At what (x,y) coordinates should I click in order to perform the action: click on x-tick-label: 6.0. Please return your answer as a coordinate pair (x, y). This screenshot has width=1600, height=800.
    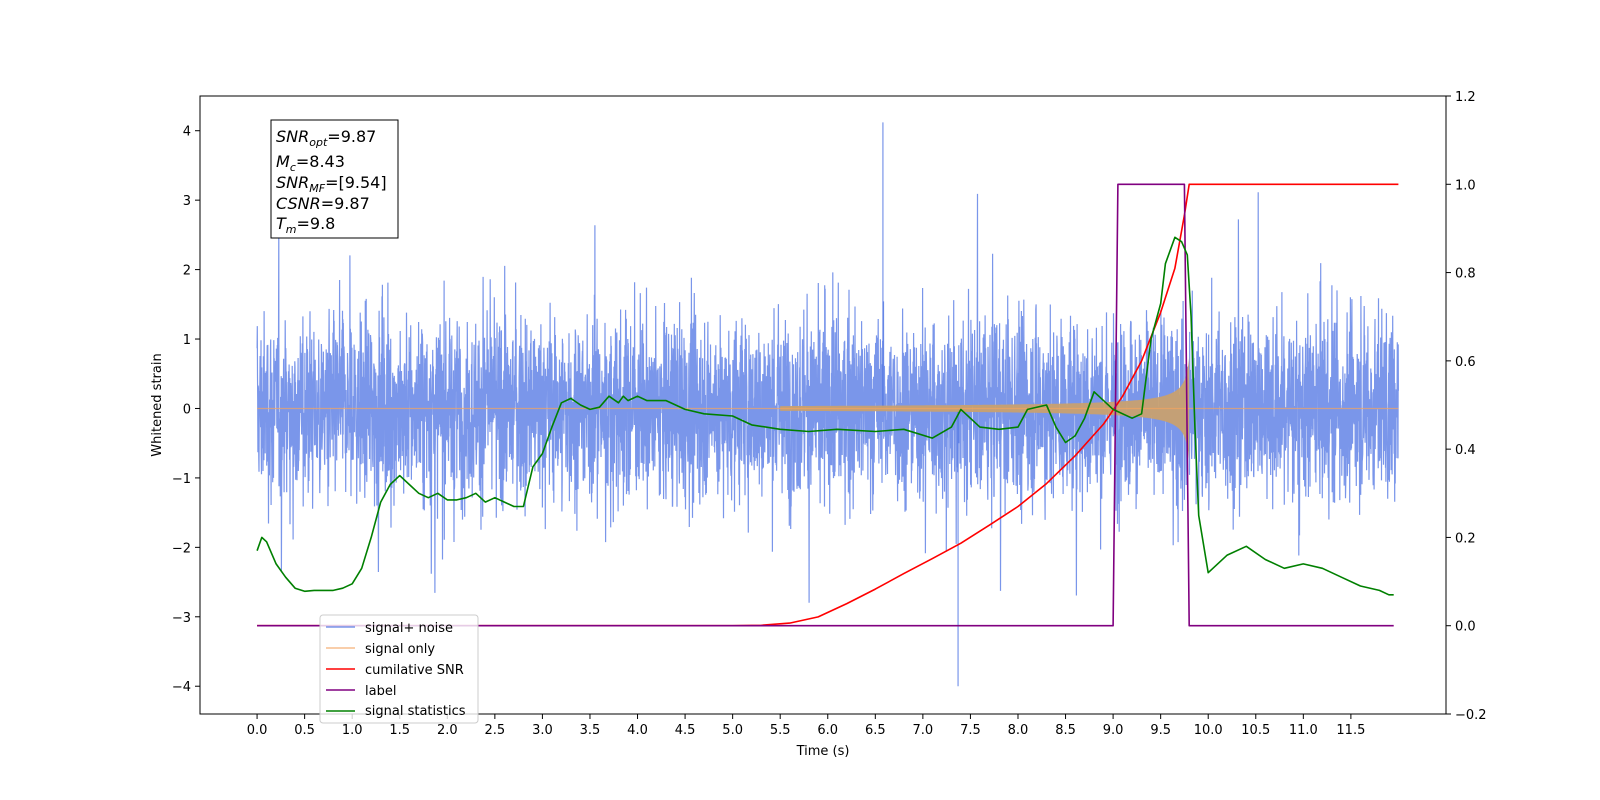
    Looking at the image, I should click on (827, 730).